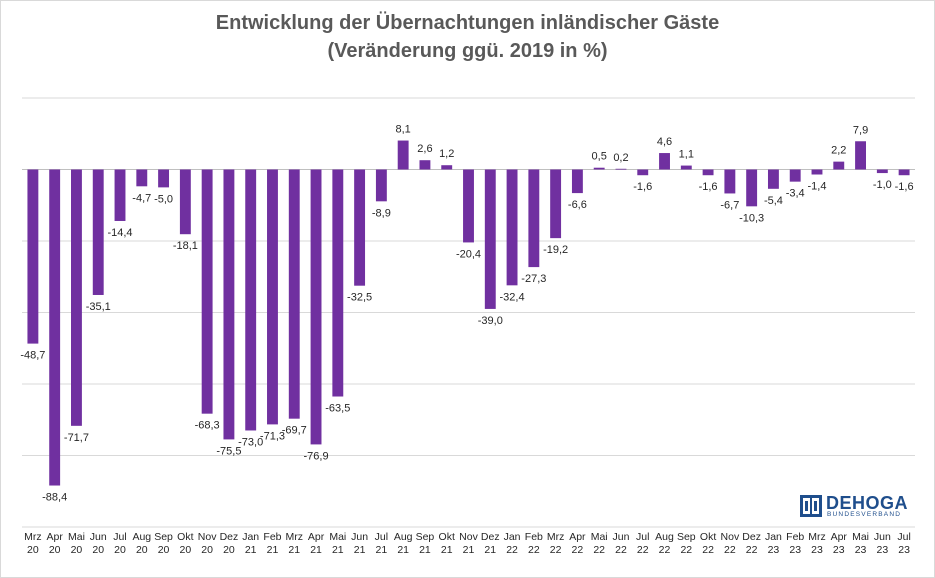  What do you see at coordinates (185, 537) in the screenshot?
I see `tick-label-month: Okt` at bounding box center [185, 537].